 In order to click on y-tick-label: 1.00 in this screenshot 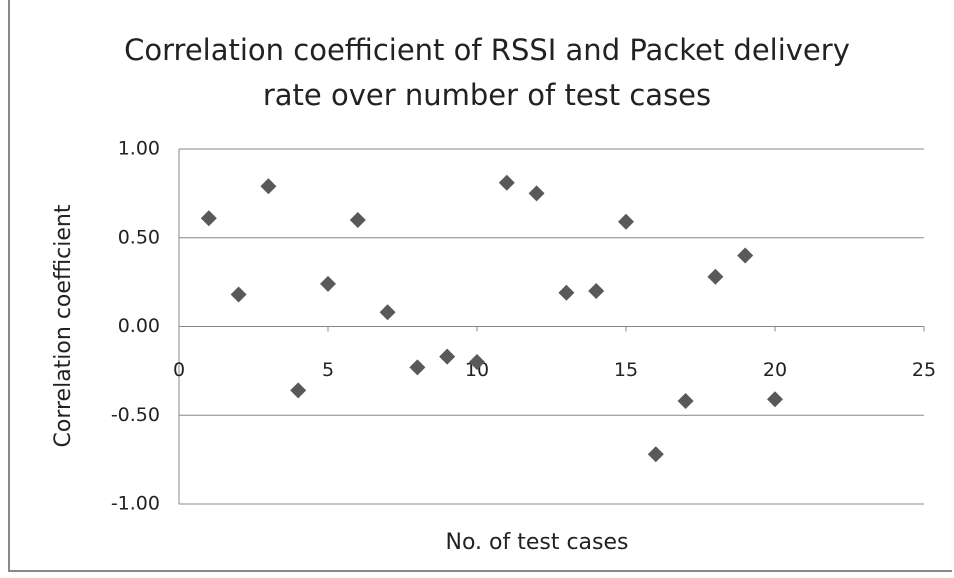, I will do `click(139, 149)`.